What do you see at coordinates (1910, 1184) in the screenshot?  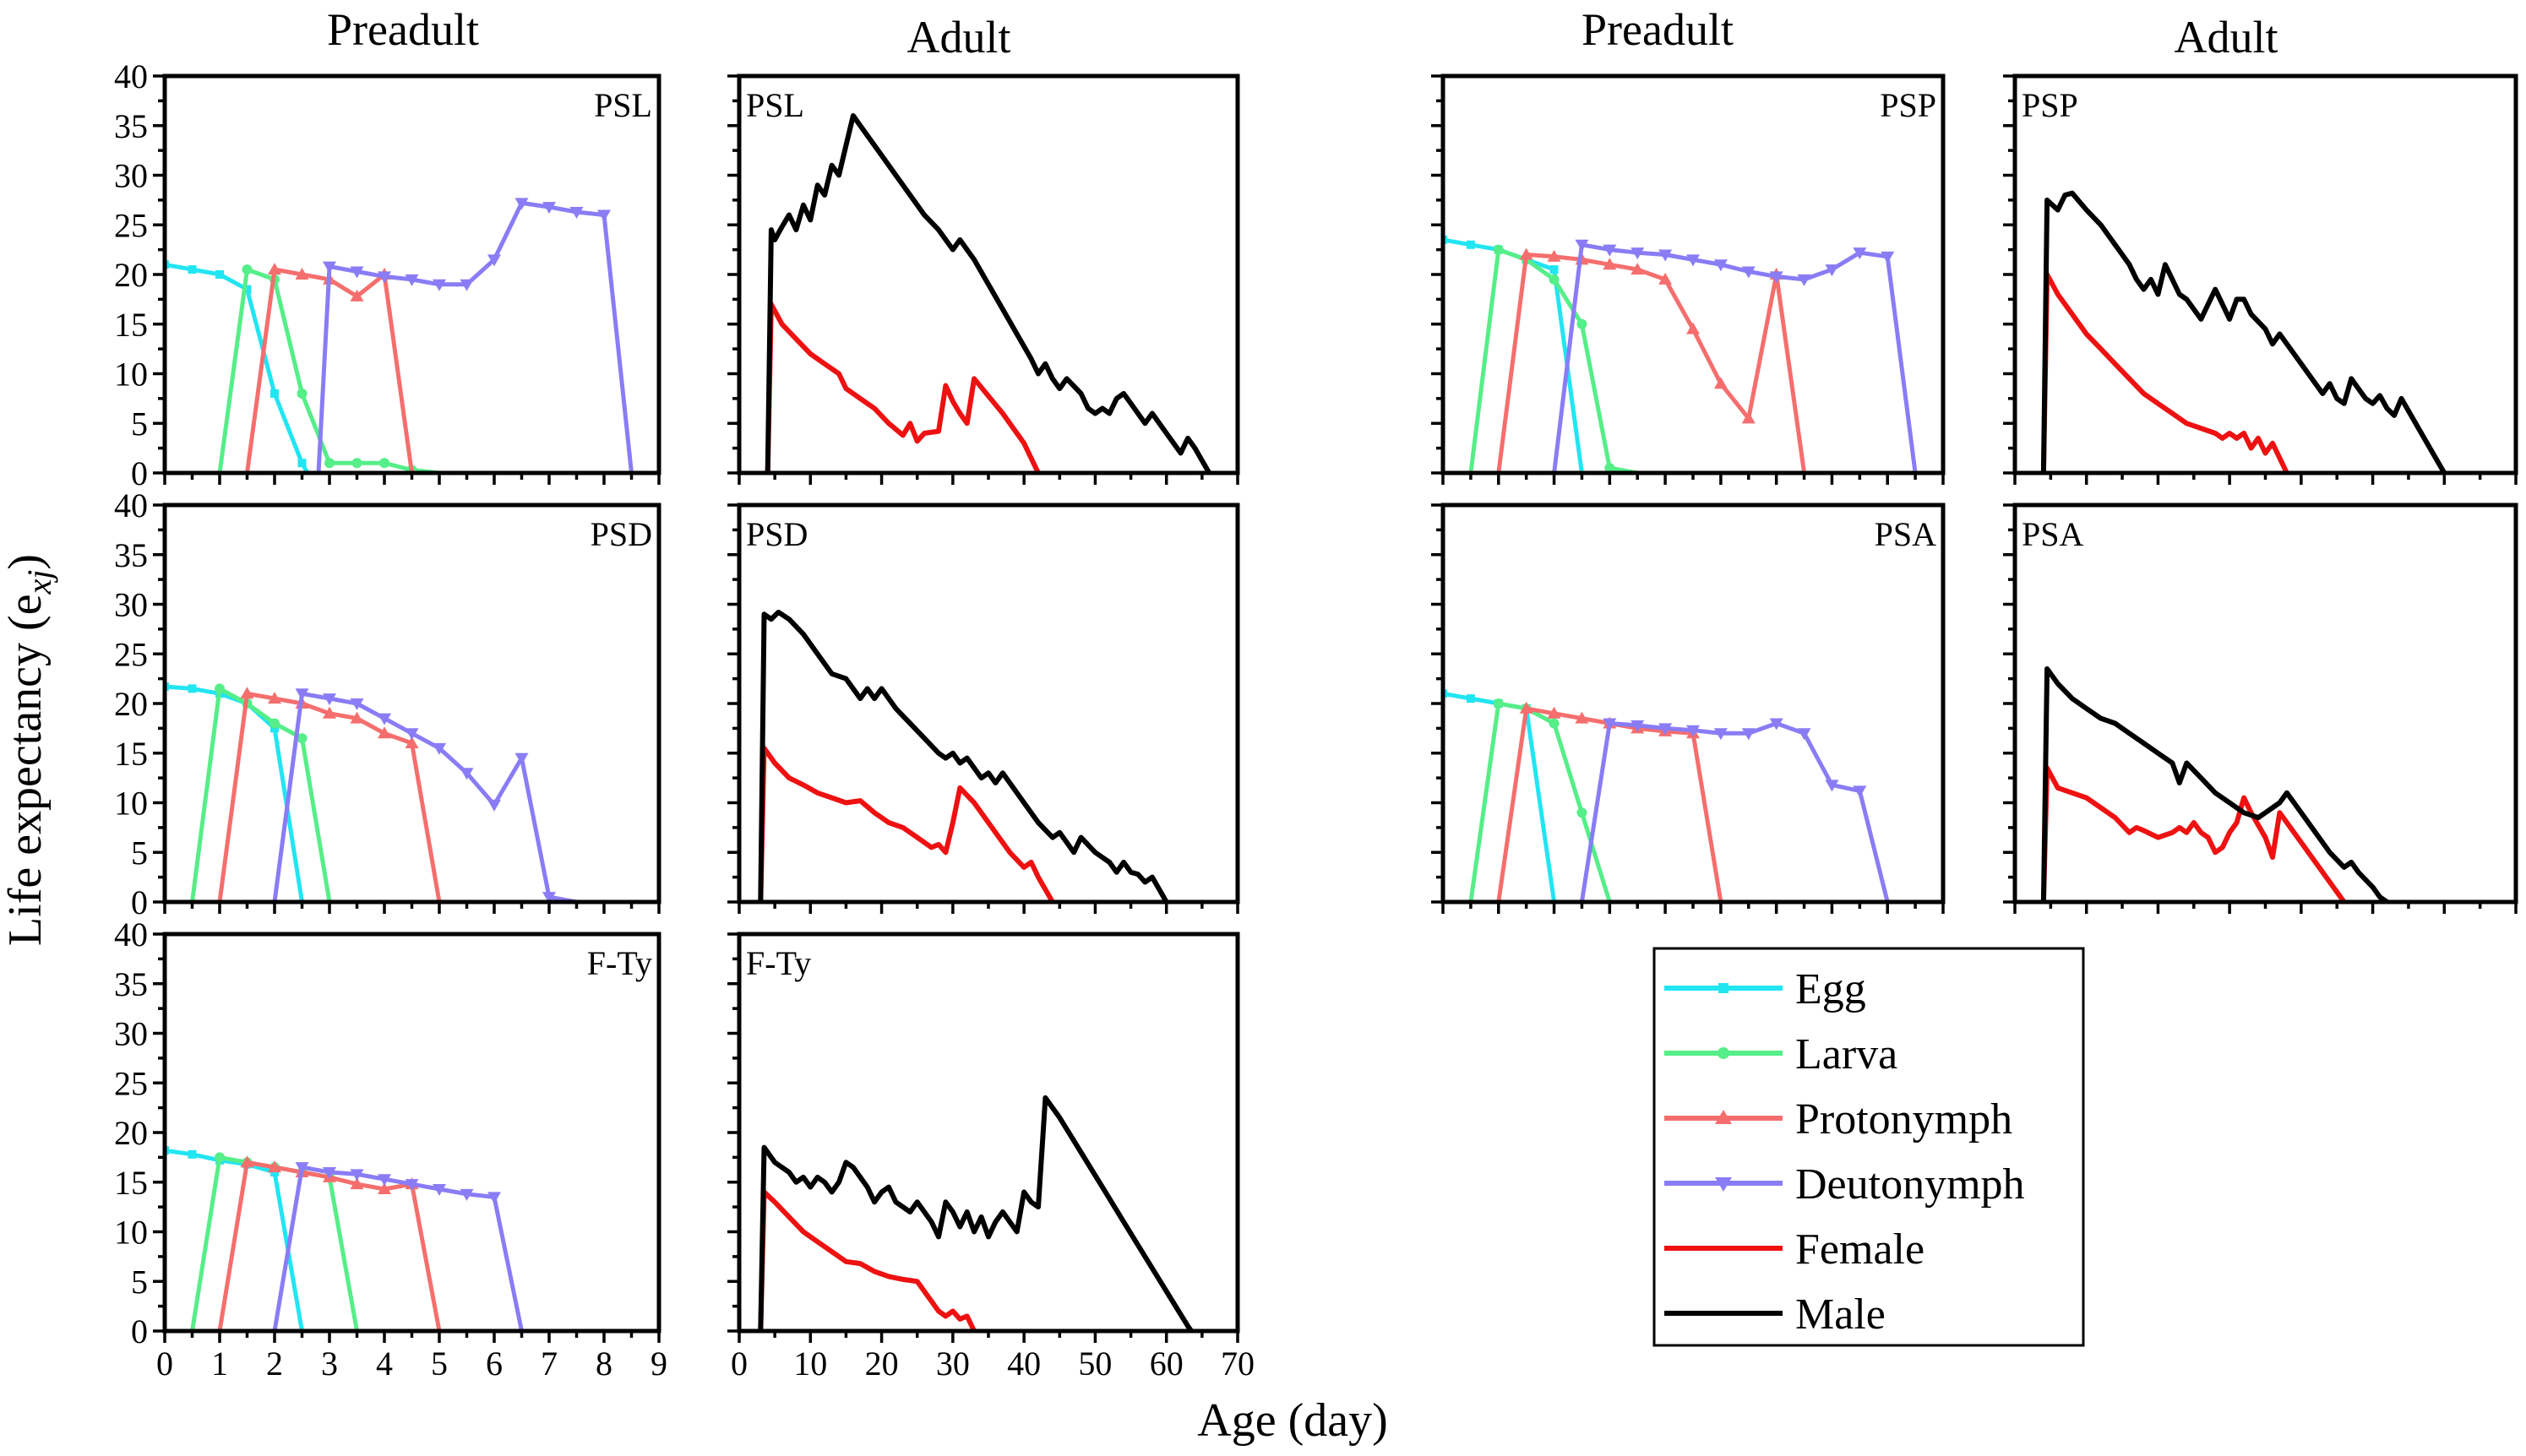 I see `legend-label: Deutonymph` at bounding box center [1910, 1184].